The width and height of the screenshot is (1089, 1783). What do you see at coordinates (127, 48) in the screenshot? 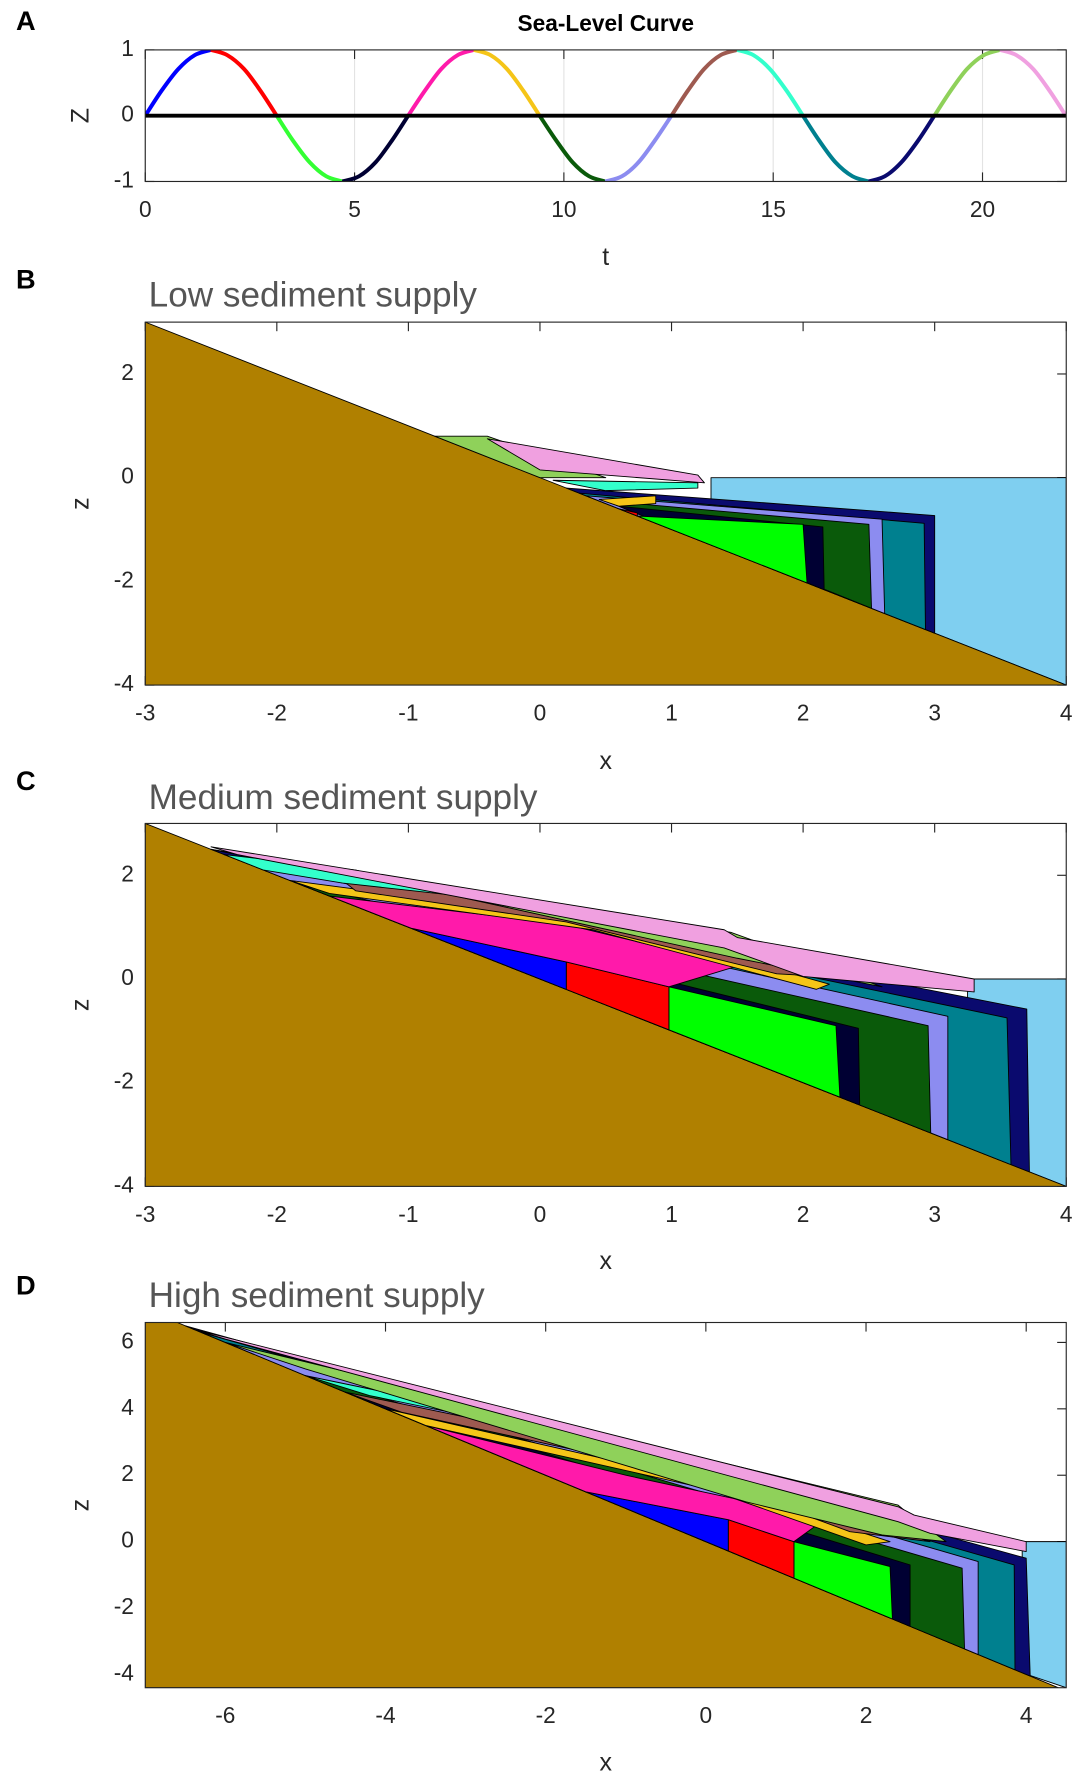
I see `y-tick-label: 1` at bounding box center [127, 48].